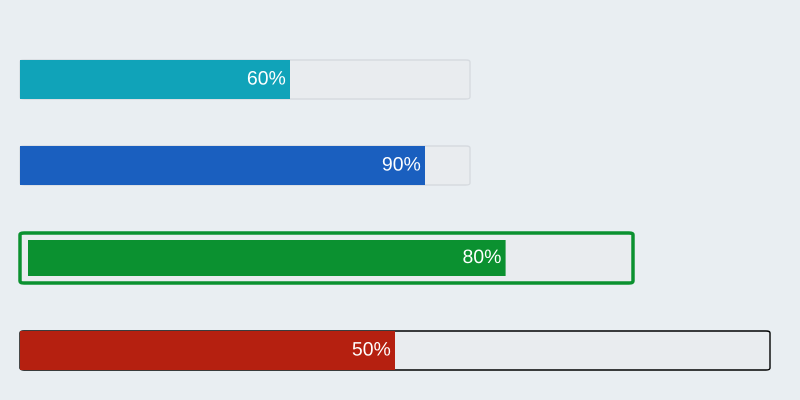 This screenshot has width=800, height=400. I want to click on data-label: 90%, so click(401, 163).